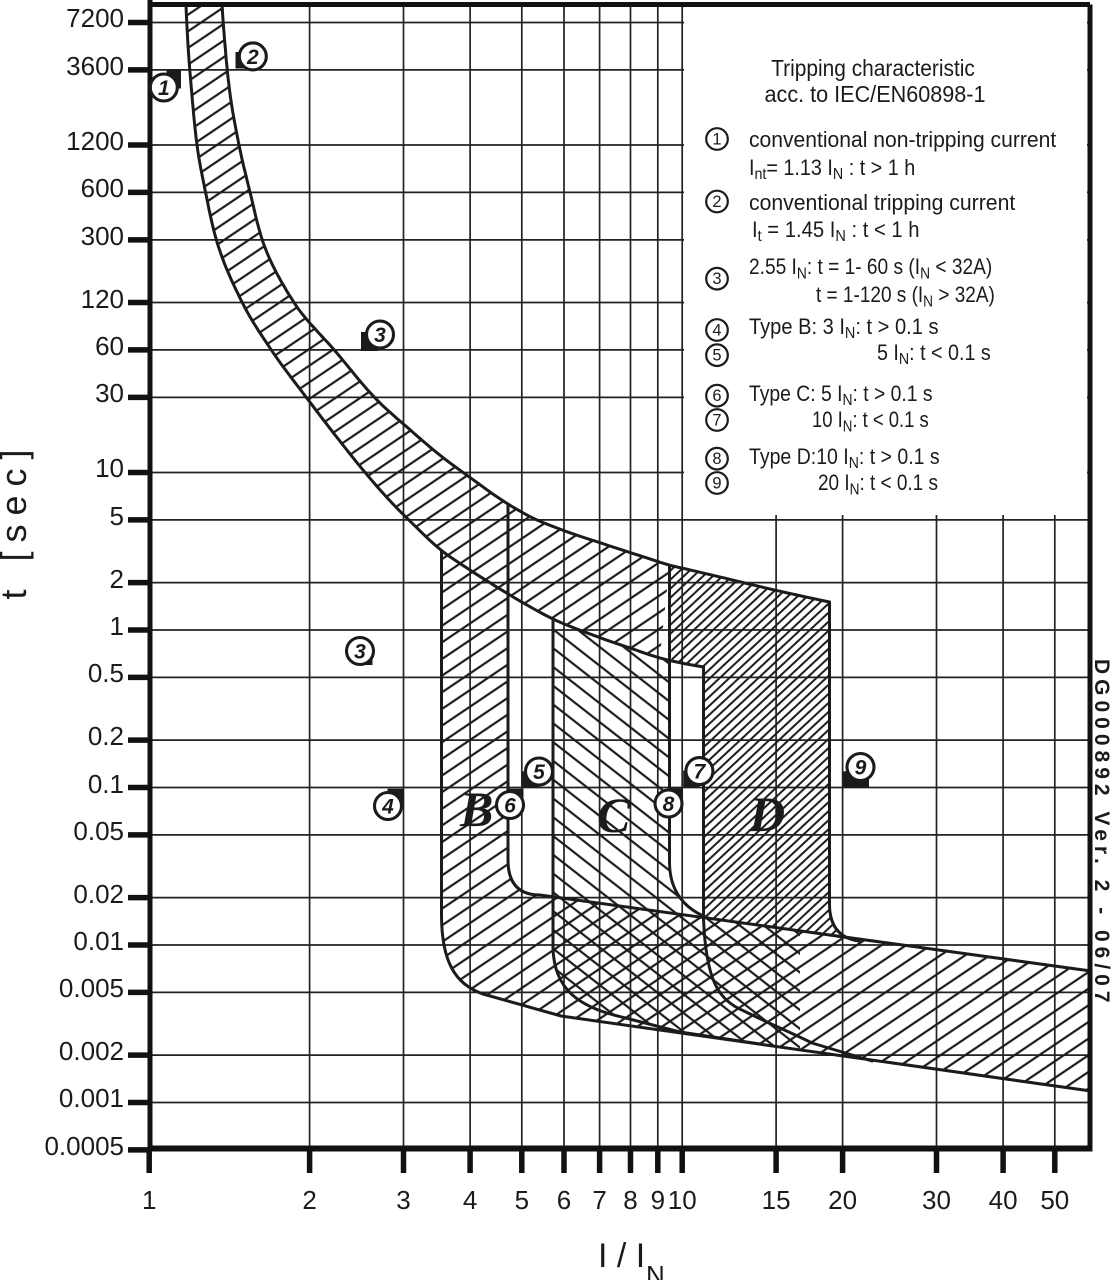 The width and height of the screenshot is (1111, 1280). I want to click on svg-text: 0.1, so click(106, 784).